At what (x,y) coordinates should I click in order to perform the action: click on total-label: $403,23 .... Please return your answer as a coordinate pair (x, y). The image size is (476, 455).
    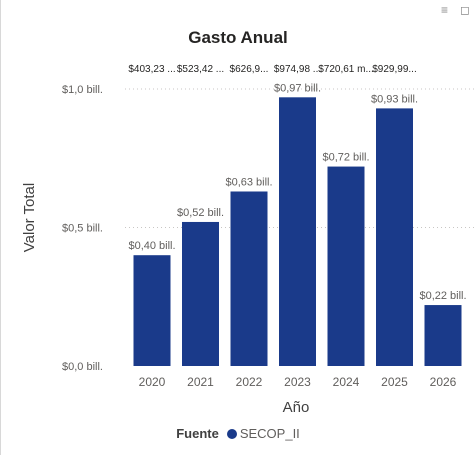
    Looking at the image, I should click on (151, 69).